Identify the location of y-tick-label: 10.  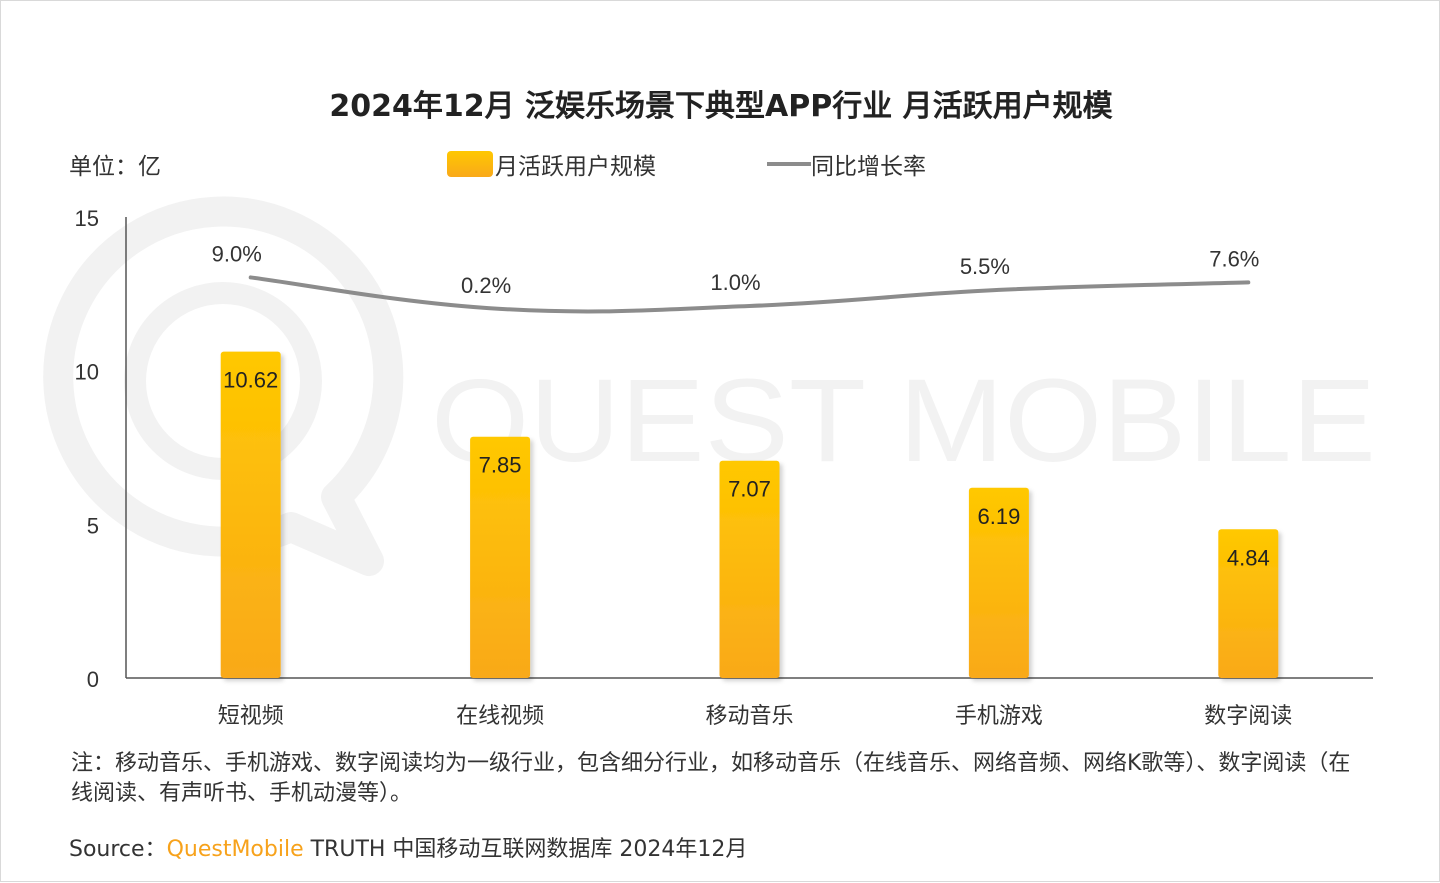
(87, 372).